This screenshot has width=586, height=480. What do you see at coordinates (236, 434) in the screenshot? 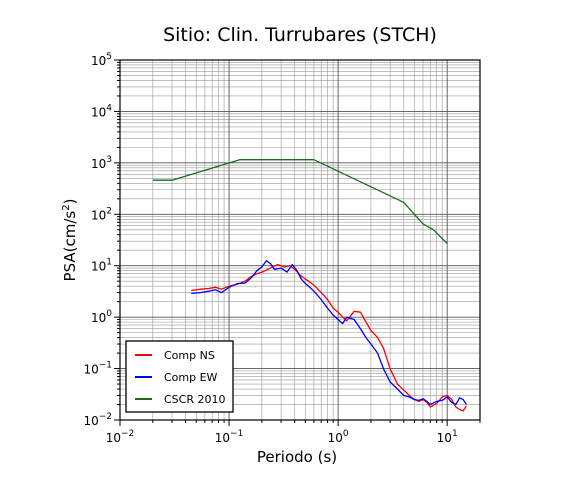
I see `x-tick-exponent: −1` at bounding box center [236, 434].